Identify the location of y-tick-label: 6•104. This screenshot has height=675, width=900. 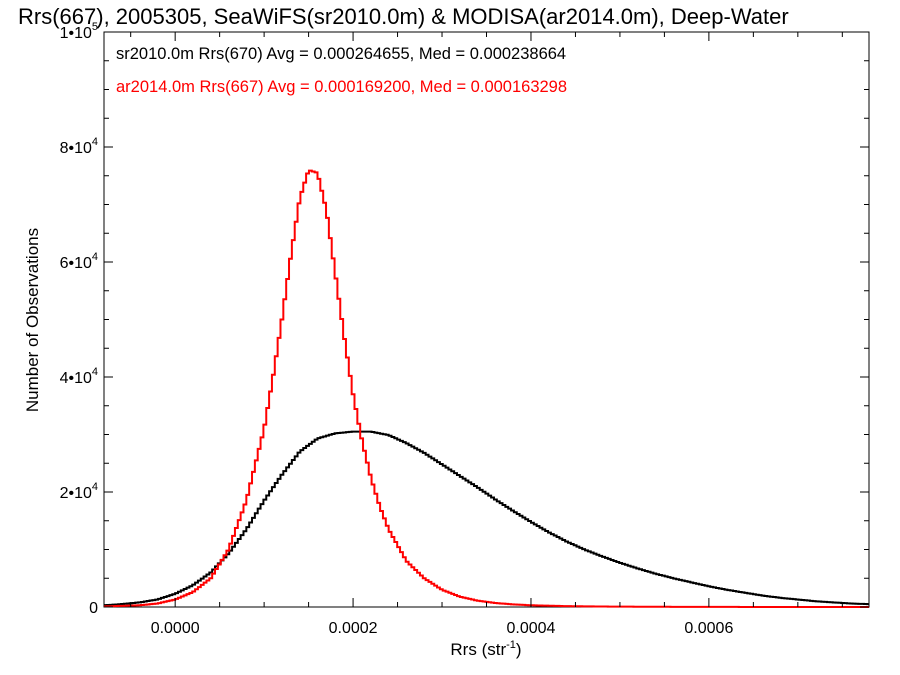
(79, 261).